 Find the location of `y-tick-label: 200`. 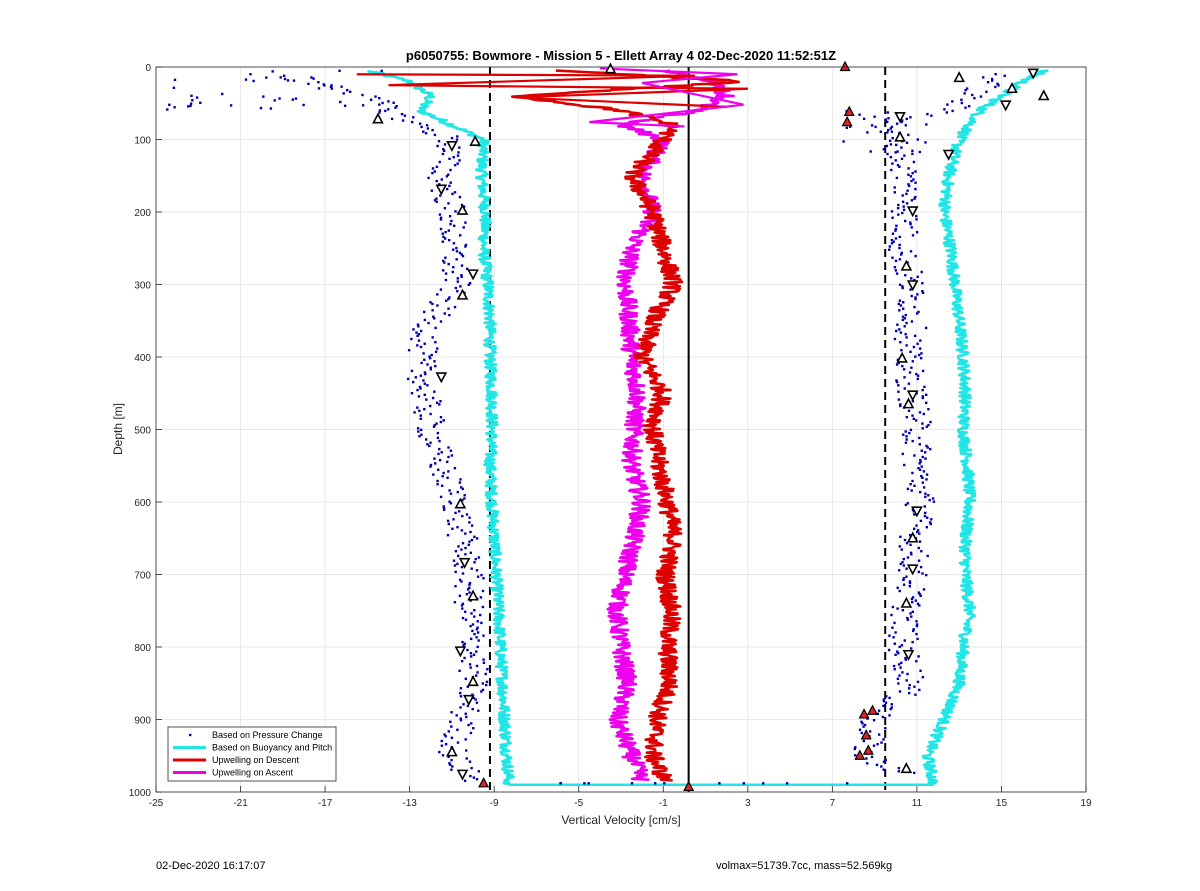

y-tick-label: 200 is located at coordinates (142, 213).